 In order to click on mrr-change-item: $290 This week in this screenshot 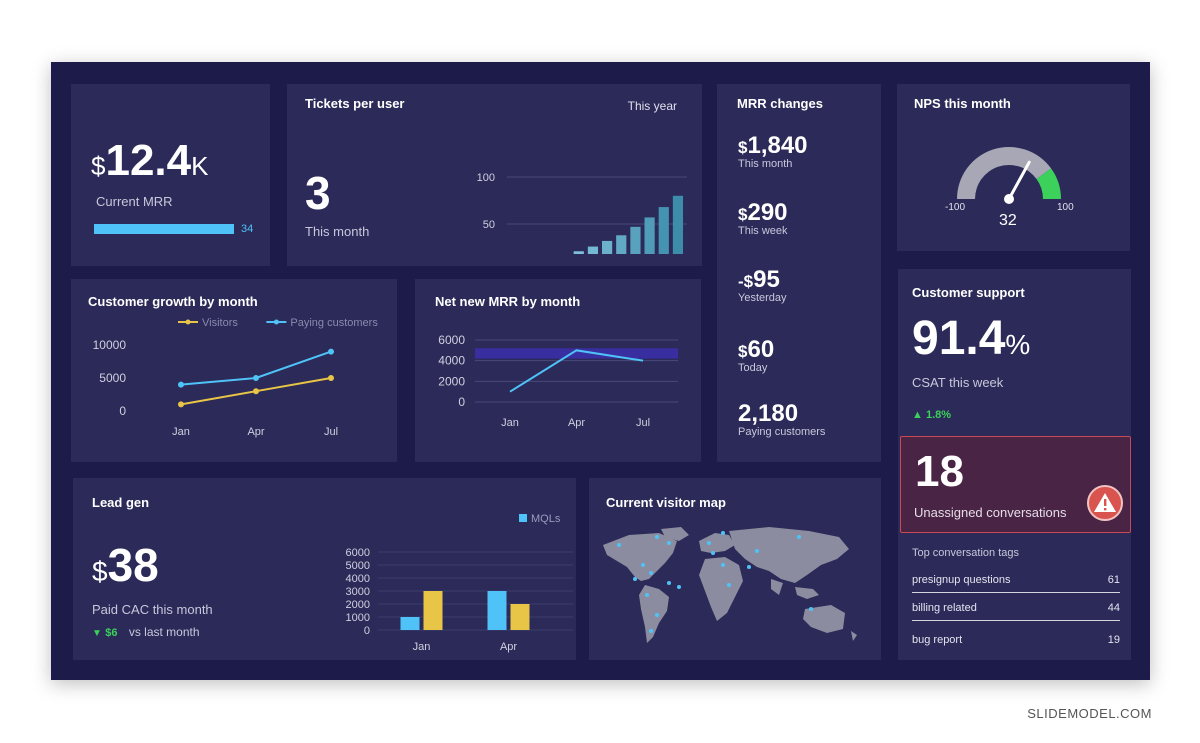, I will do `click(763, 218)`.